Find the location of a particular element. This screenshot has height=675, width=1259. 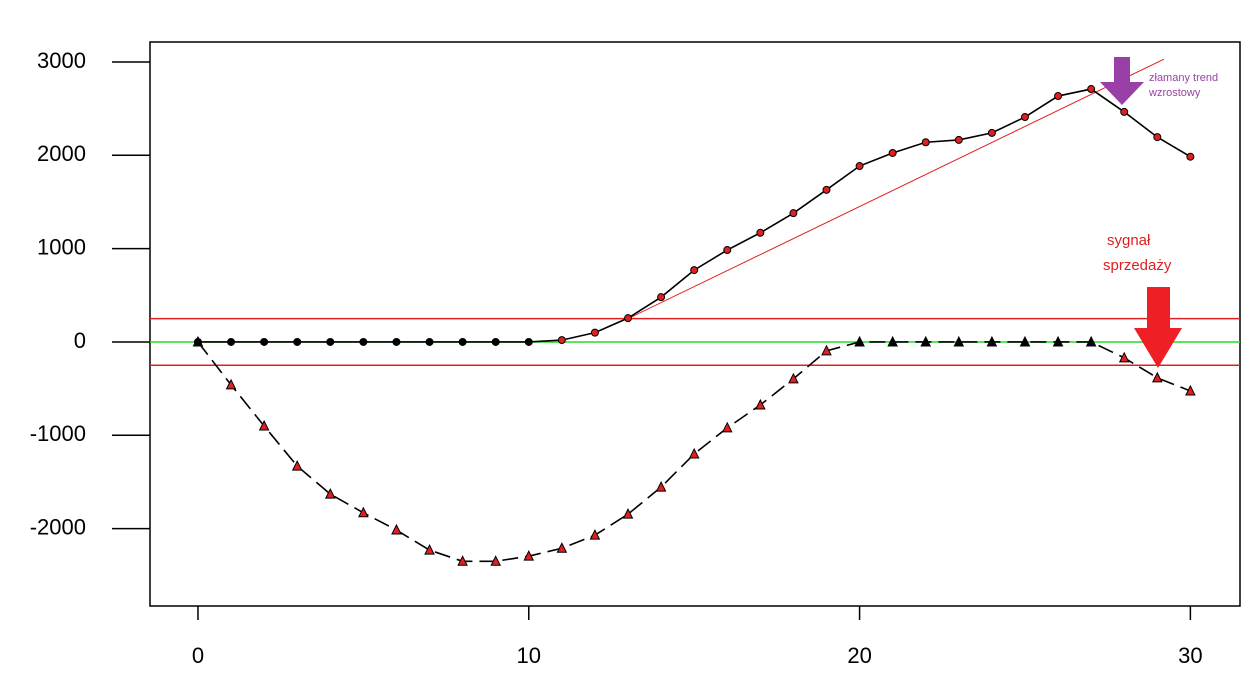

y-tick-label: -2000 is located at coordinates (58, 526).